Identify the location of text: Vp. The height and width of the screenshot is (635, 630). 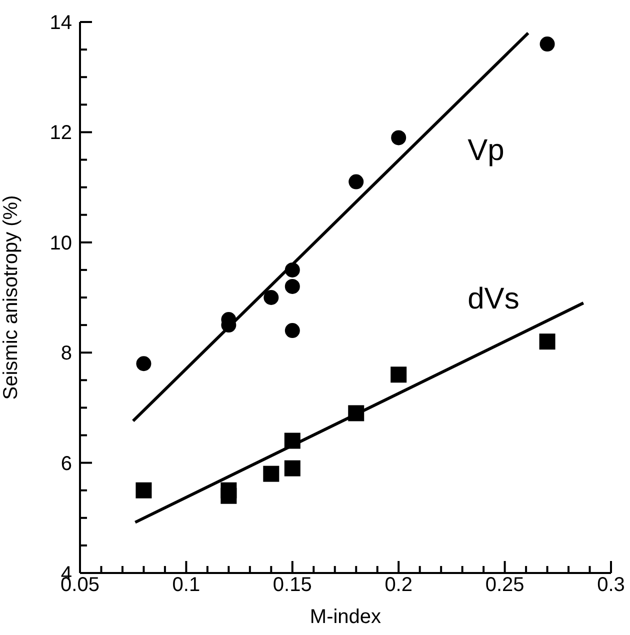
(486, 150).